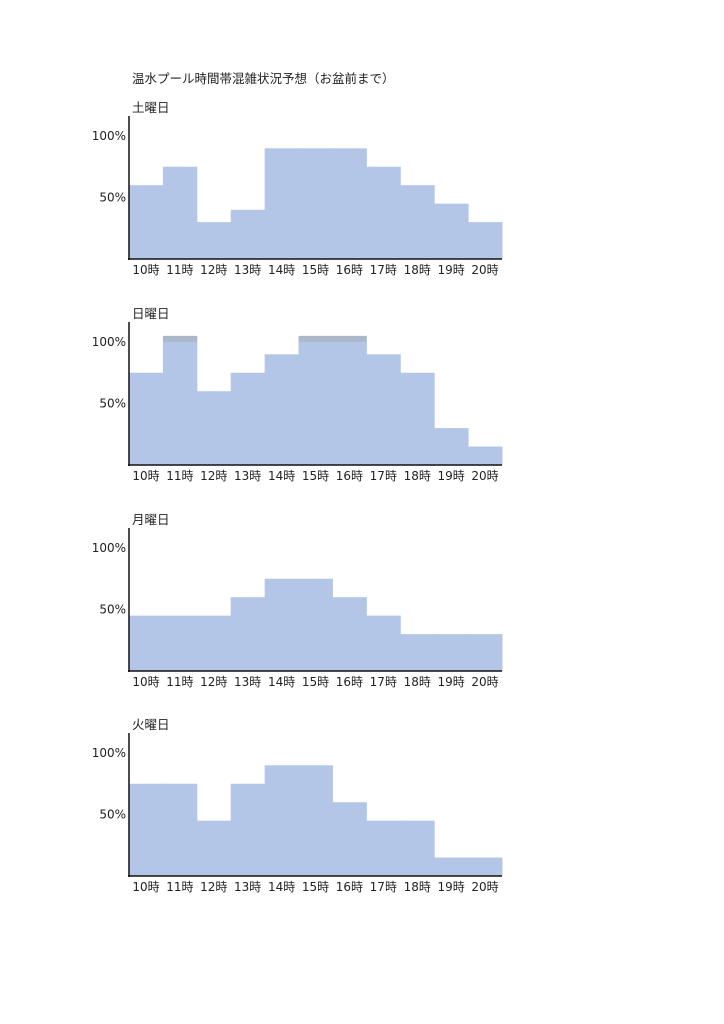 The height and width of the screenshot is (1024, 724). I want to click on chart-title: 土曜日, so click(151, 107).